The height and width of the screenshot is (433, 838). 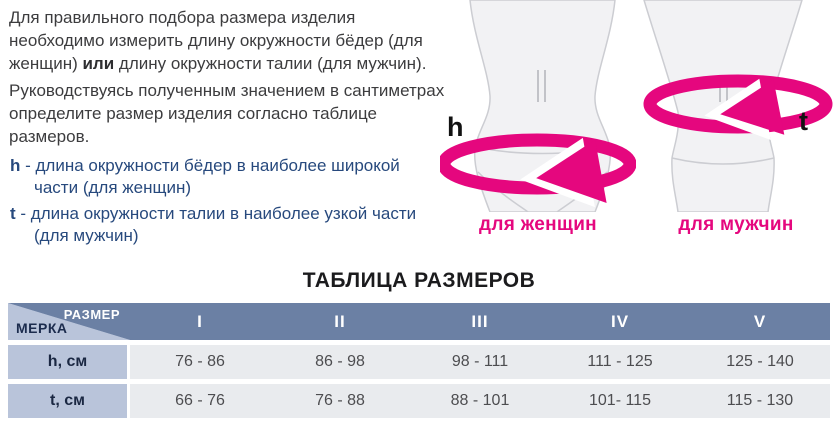 What do you see at coordinates (69, 401) in the screenshot?
I see `row-label-t: t, см` at bounding box center [69, 401].